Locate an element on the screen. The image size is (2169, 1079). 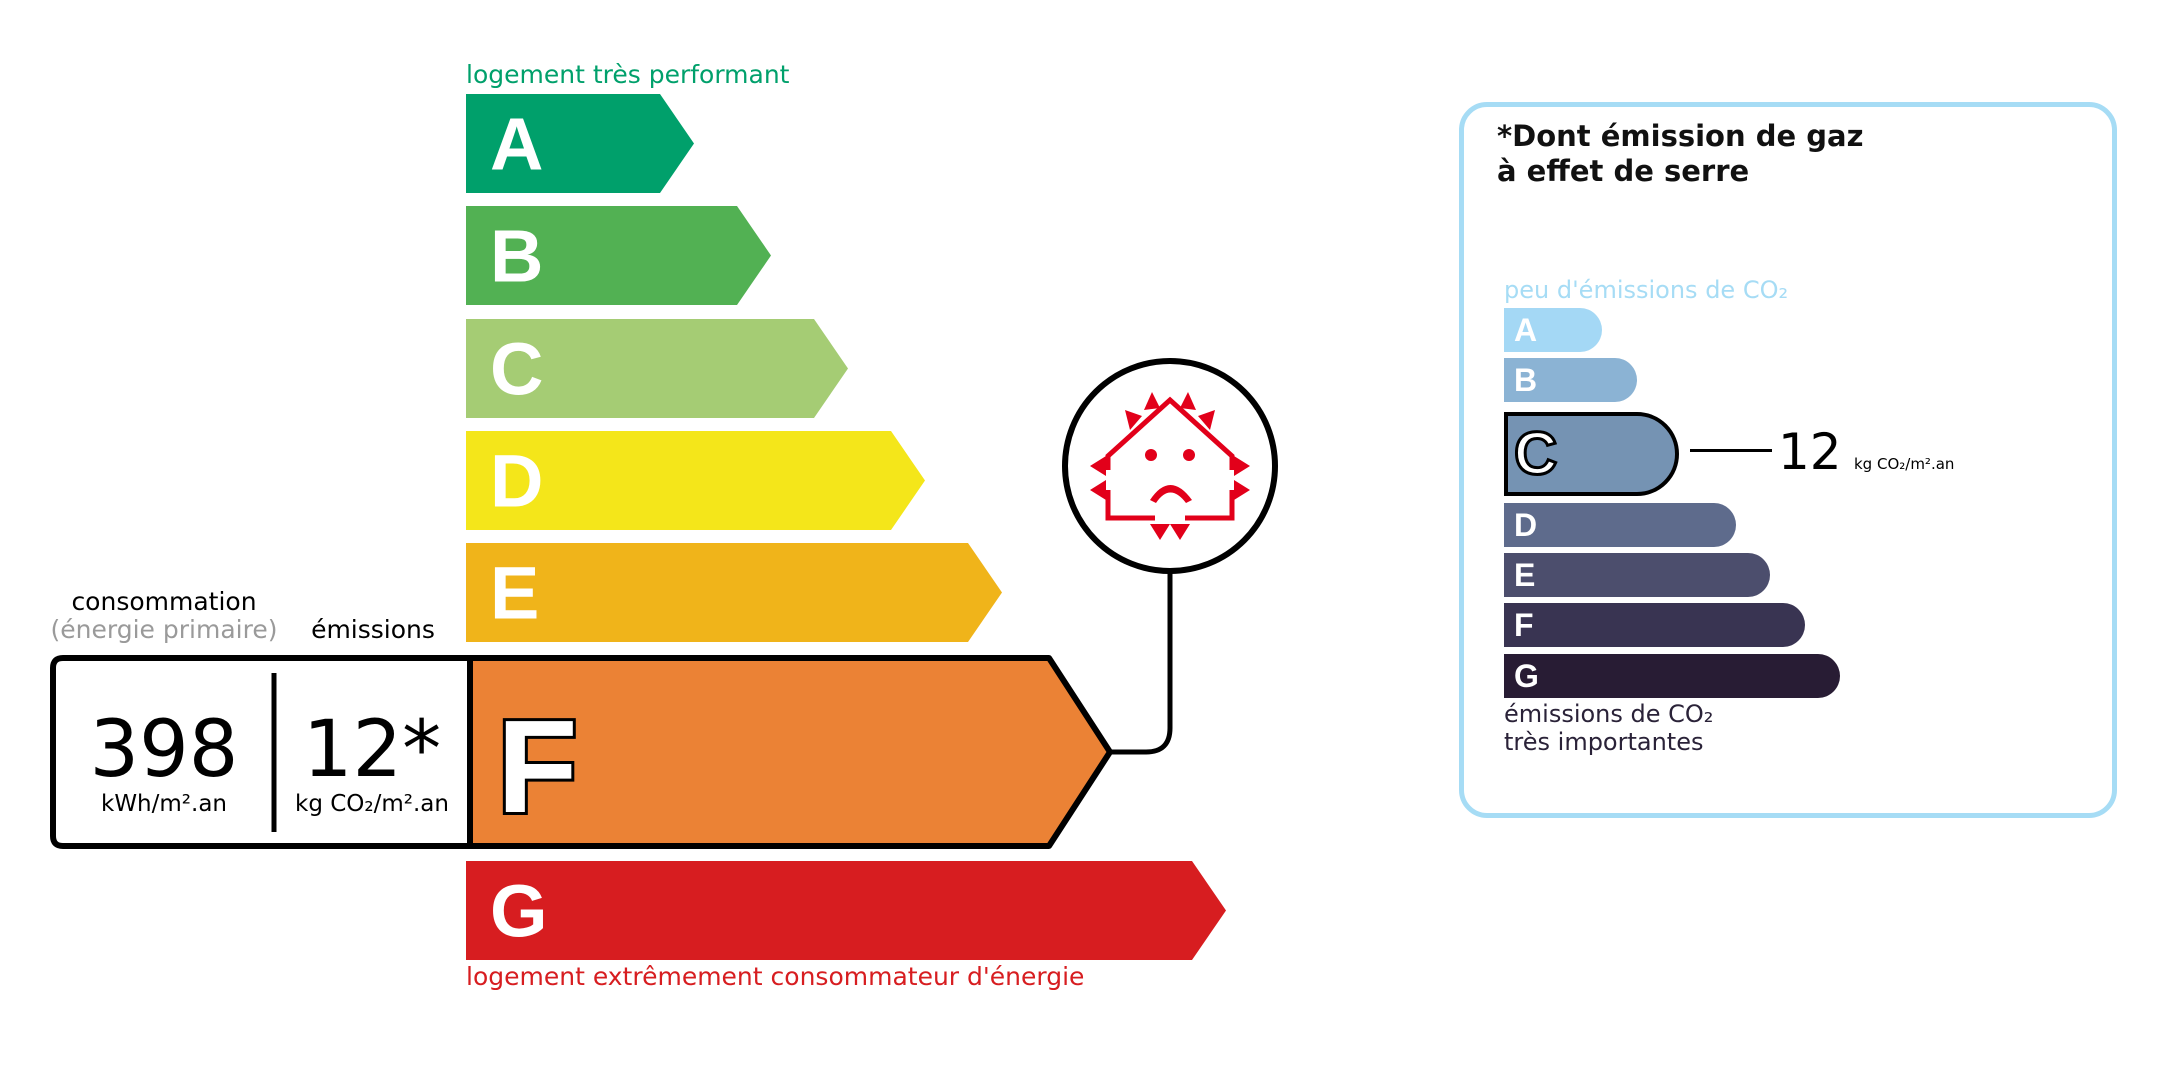
consumption-unit: kWh/m².an is located at coordinates (164, 804).